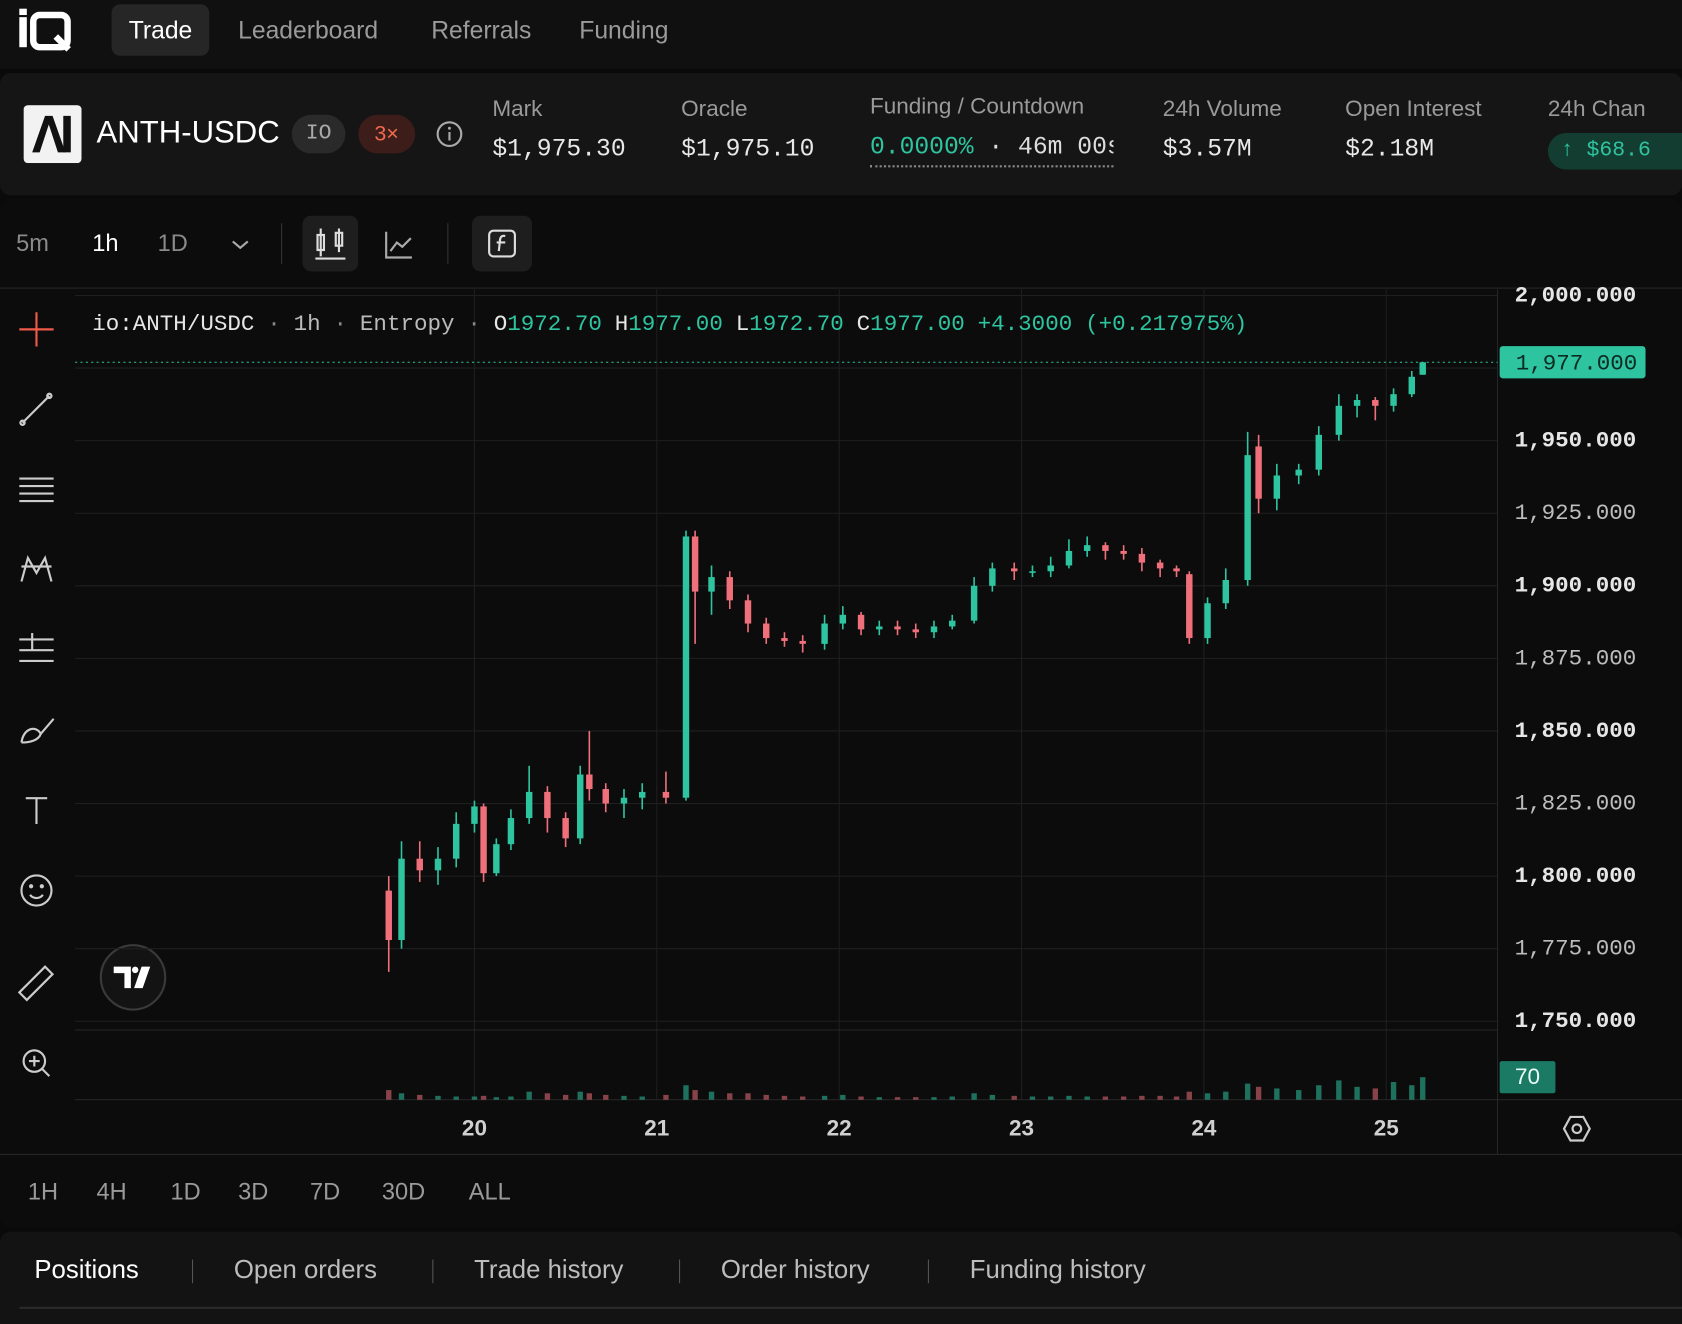 The image size is (1682, 1324). I want to click on stat-value: $2.18M, so click(1390, 149).